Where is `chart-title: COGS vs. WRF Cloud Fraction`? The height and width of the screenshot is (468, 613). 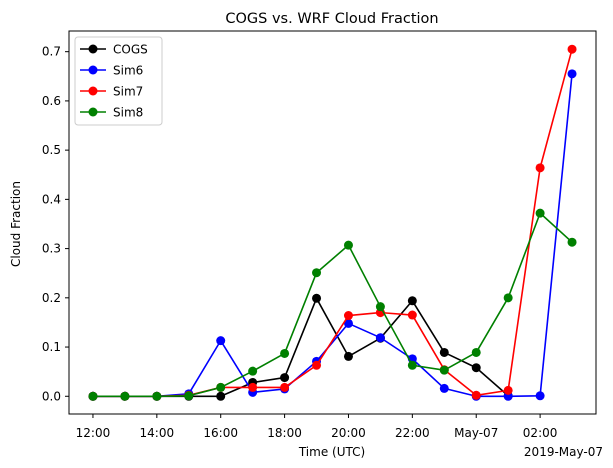 chart-title: COGS vs. WRF Cloud Fraction is located at coordinates (331, 19).